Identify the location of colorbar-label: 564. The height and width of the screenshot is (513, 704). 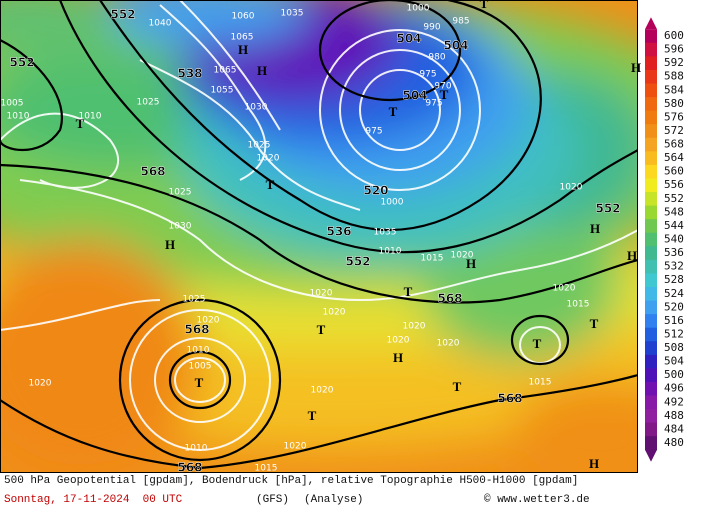
(674, 157).